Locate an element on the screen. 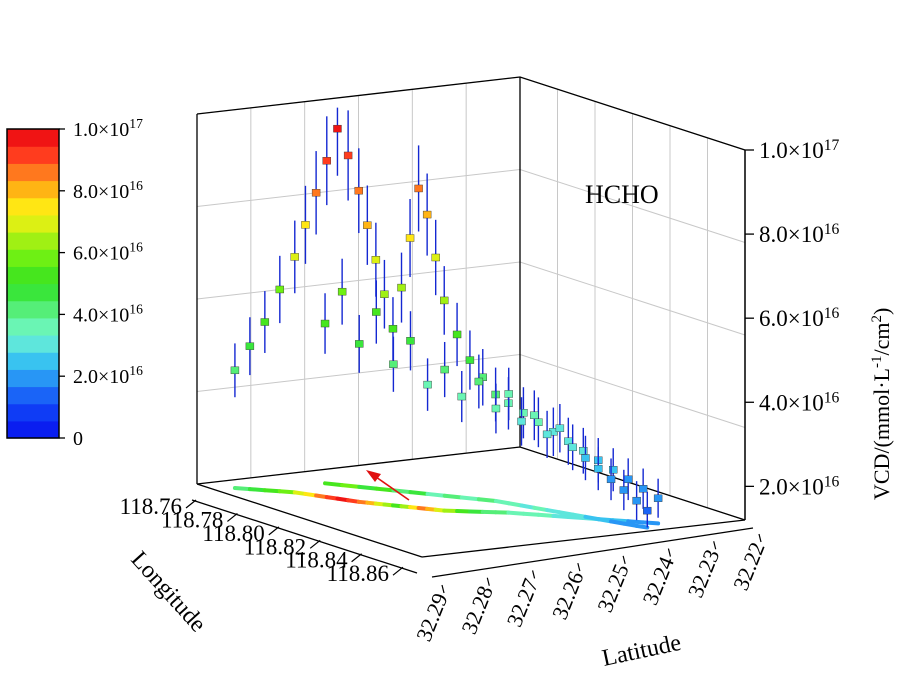 The height and width of the screenshot is (692, 900). y-tick-label: 32.29 is located at coordinates (432, 617).